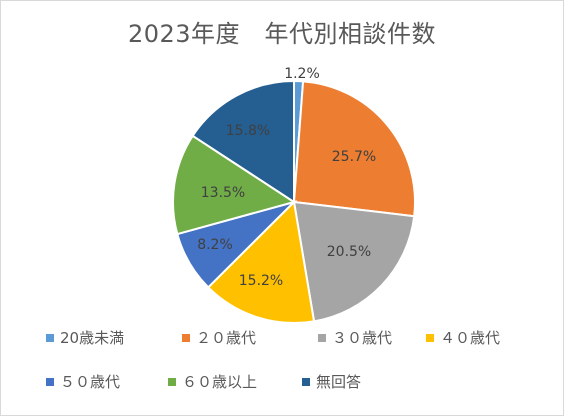 The width and height of the screenshot is (564, 416). Describe the element at coordinates (223, 193) in the screenshot. I see `data-label-6: 13.5%` at that location.